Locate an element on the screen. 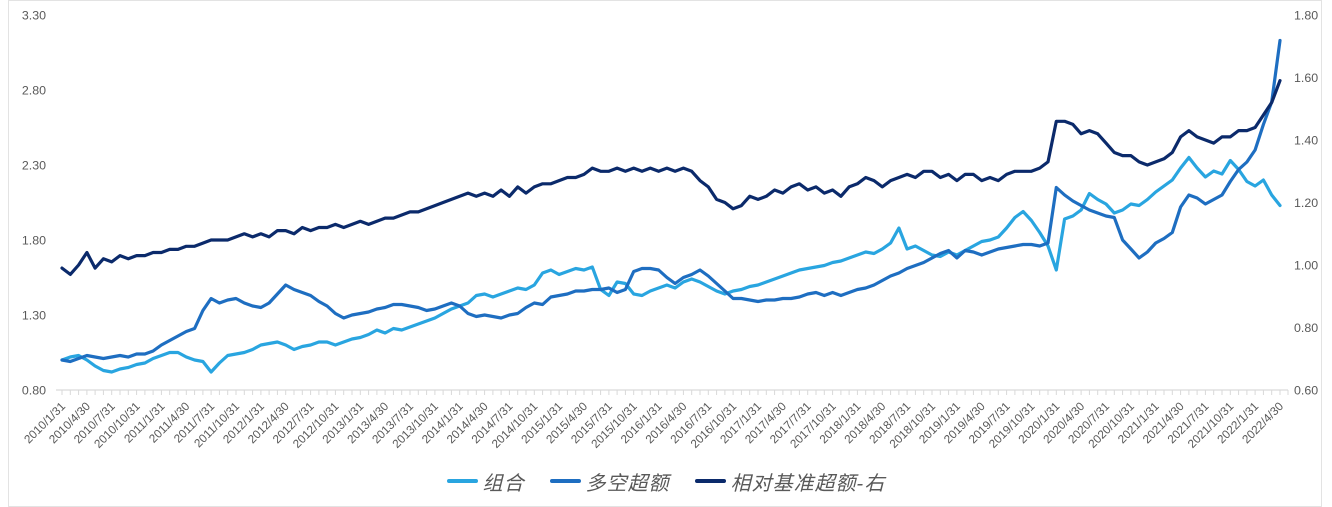  right-axis-tick-label: 0.60 is located at coordinates (1306, 390).